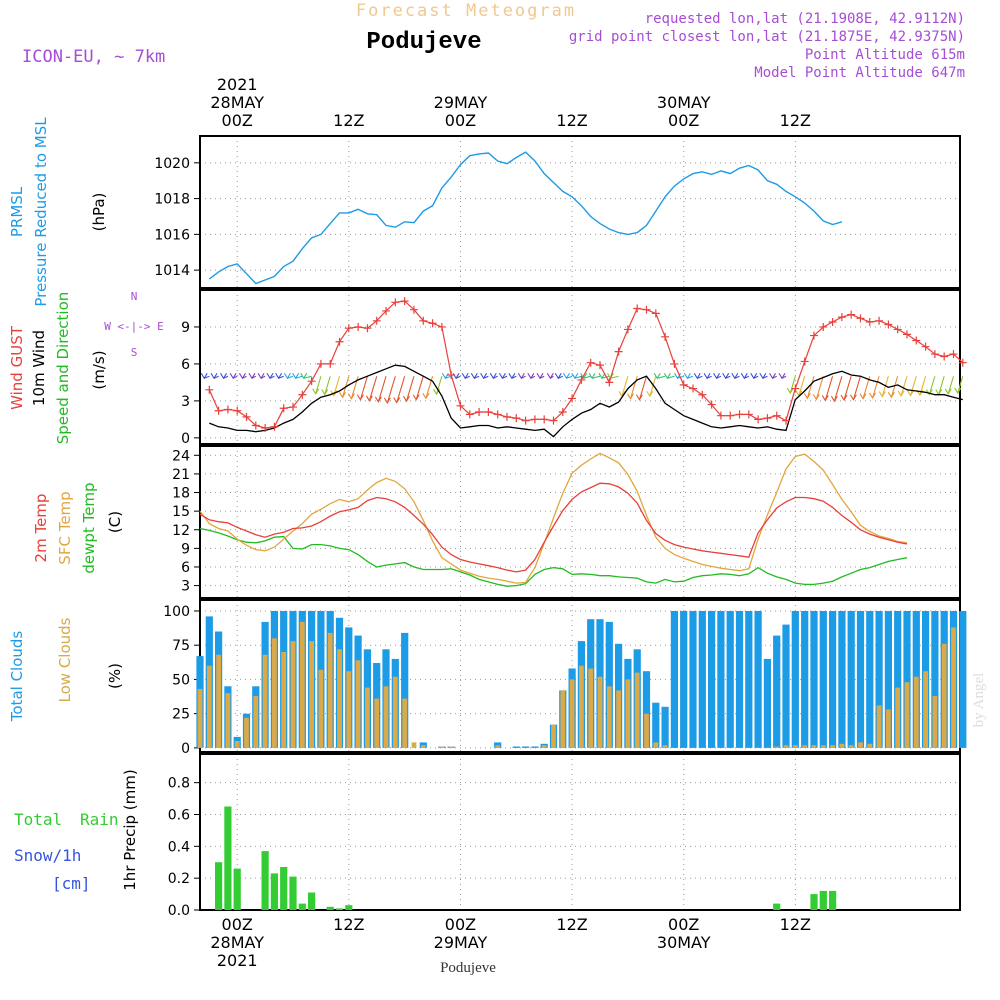  What do you see at coordinates (39, 368) in the screenshot?
I see `ylabel-10m-wind: 10m Wind` at bounding box center [39, 368].